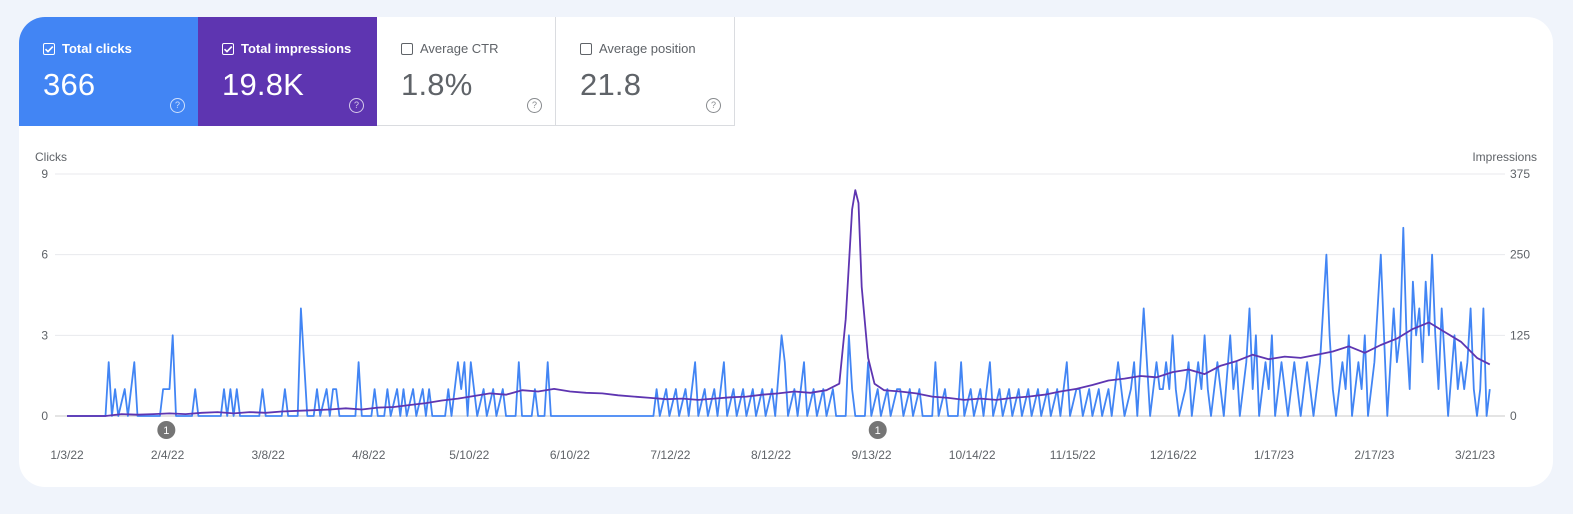  What do you see at coordinates (1520, 335) in the screenshot?
I see `right-axis-tick-label: 125` at bounding box center [1520, 335].